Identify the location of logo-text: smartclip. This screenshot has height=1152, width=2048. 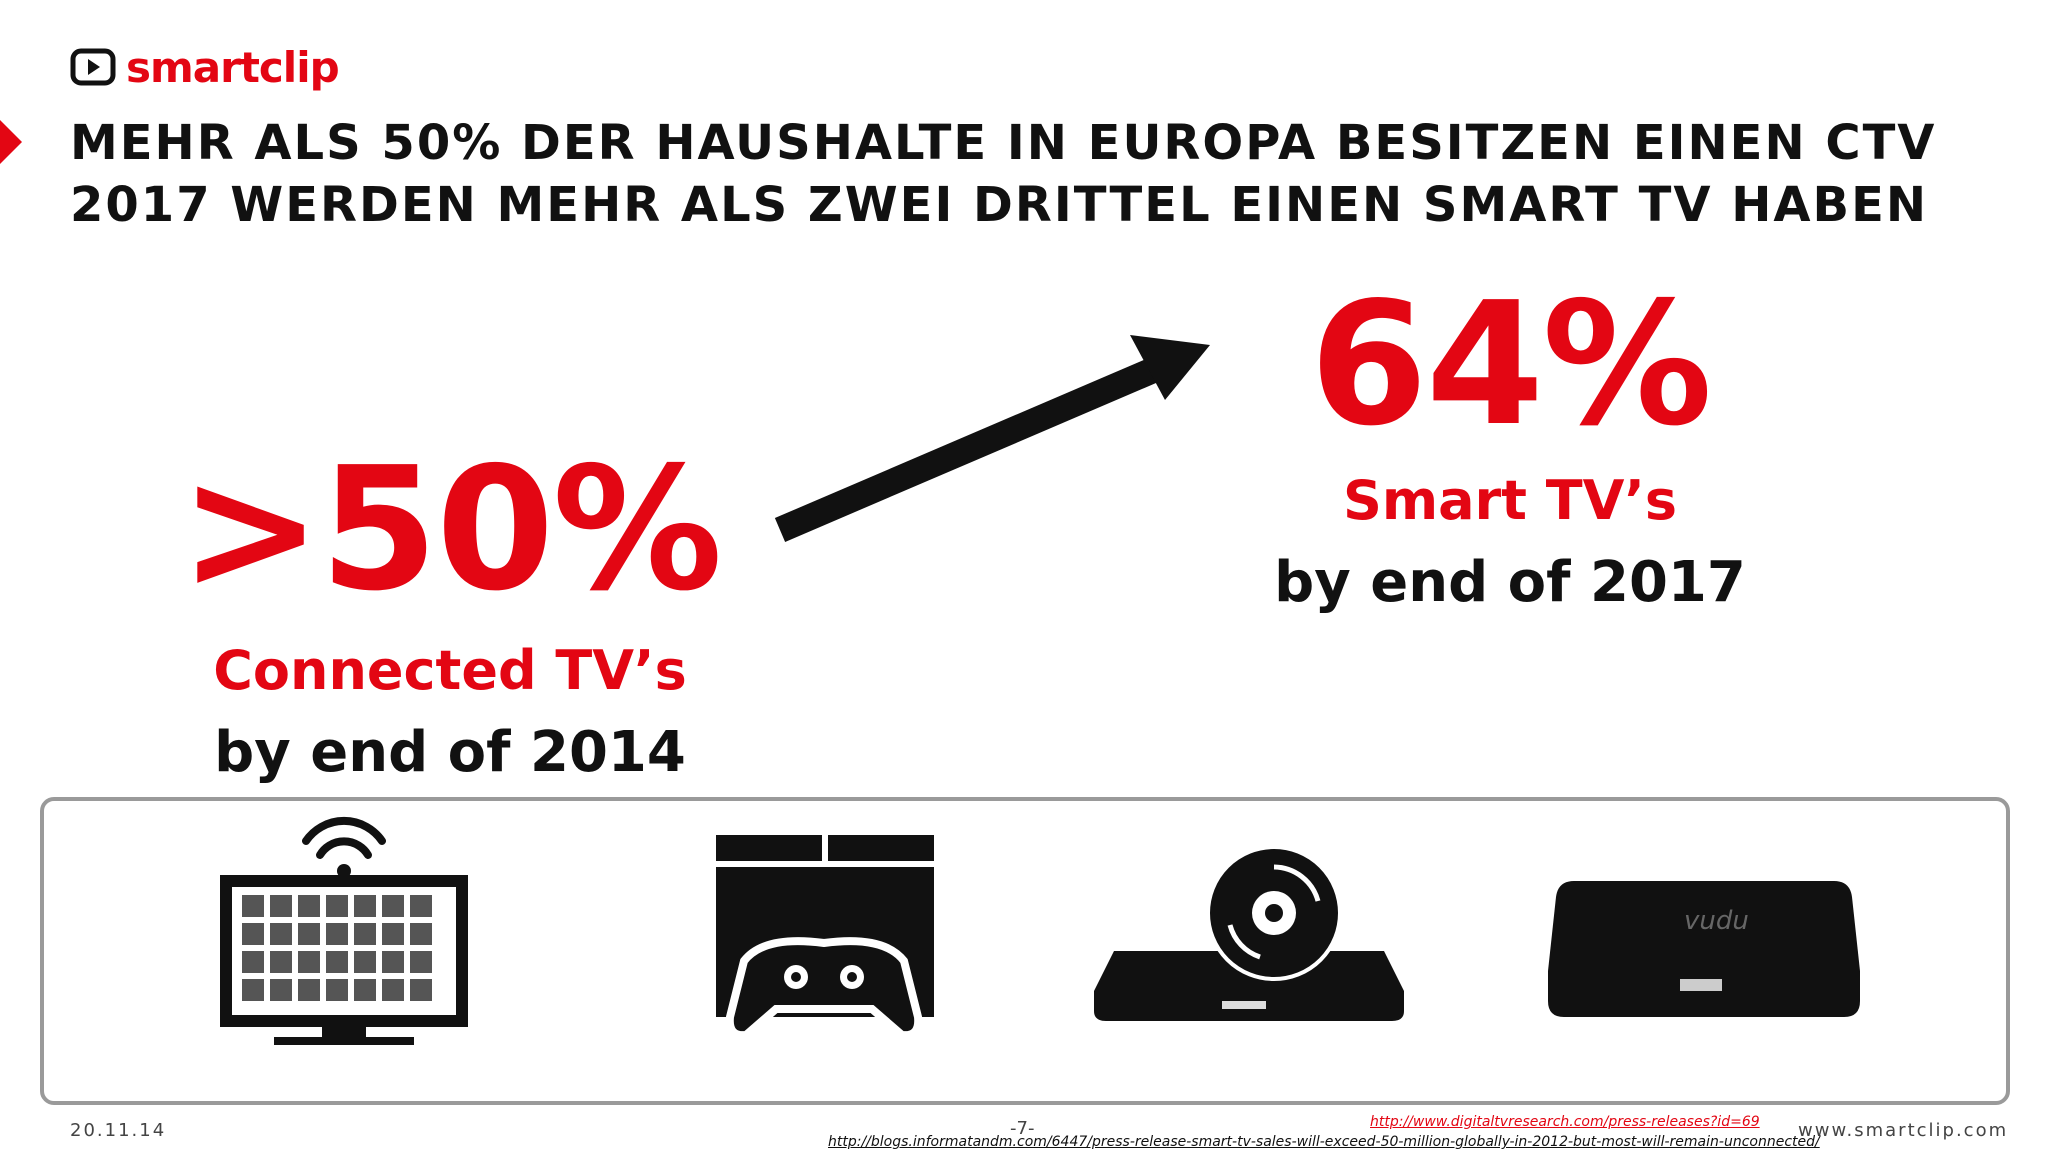
(233, 67).